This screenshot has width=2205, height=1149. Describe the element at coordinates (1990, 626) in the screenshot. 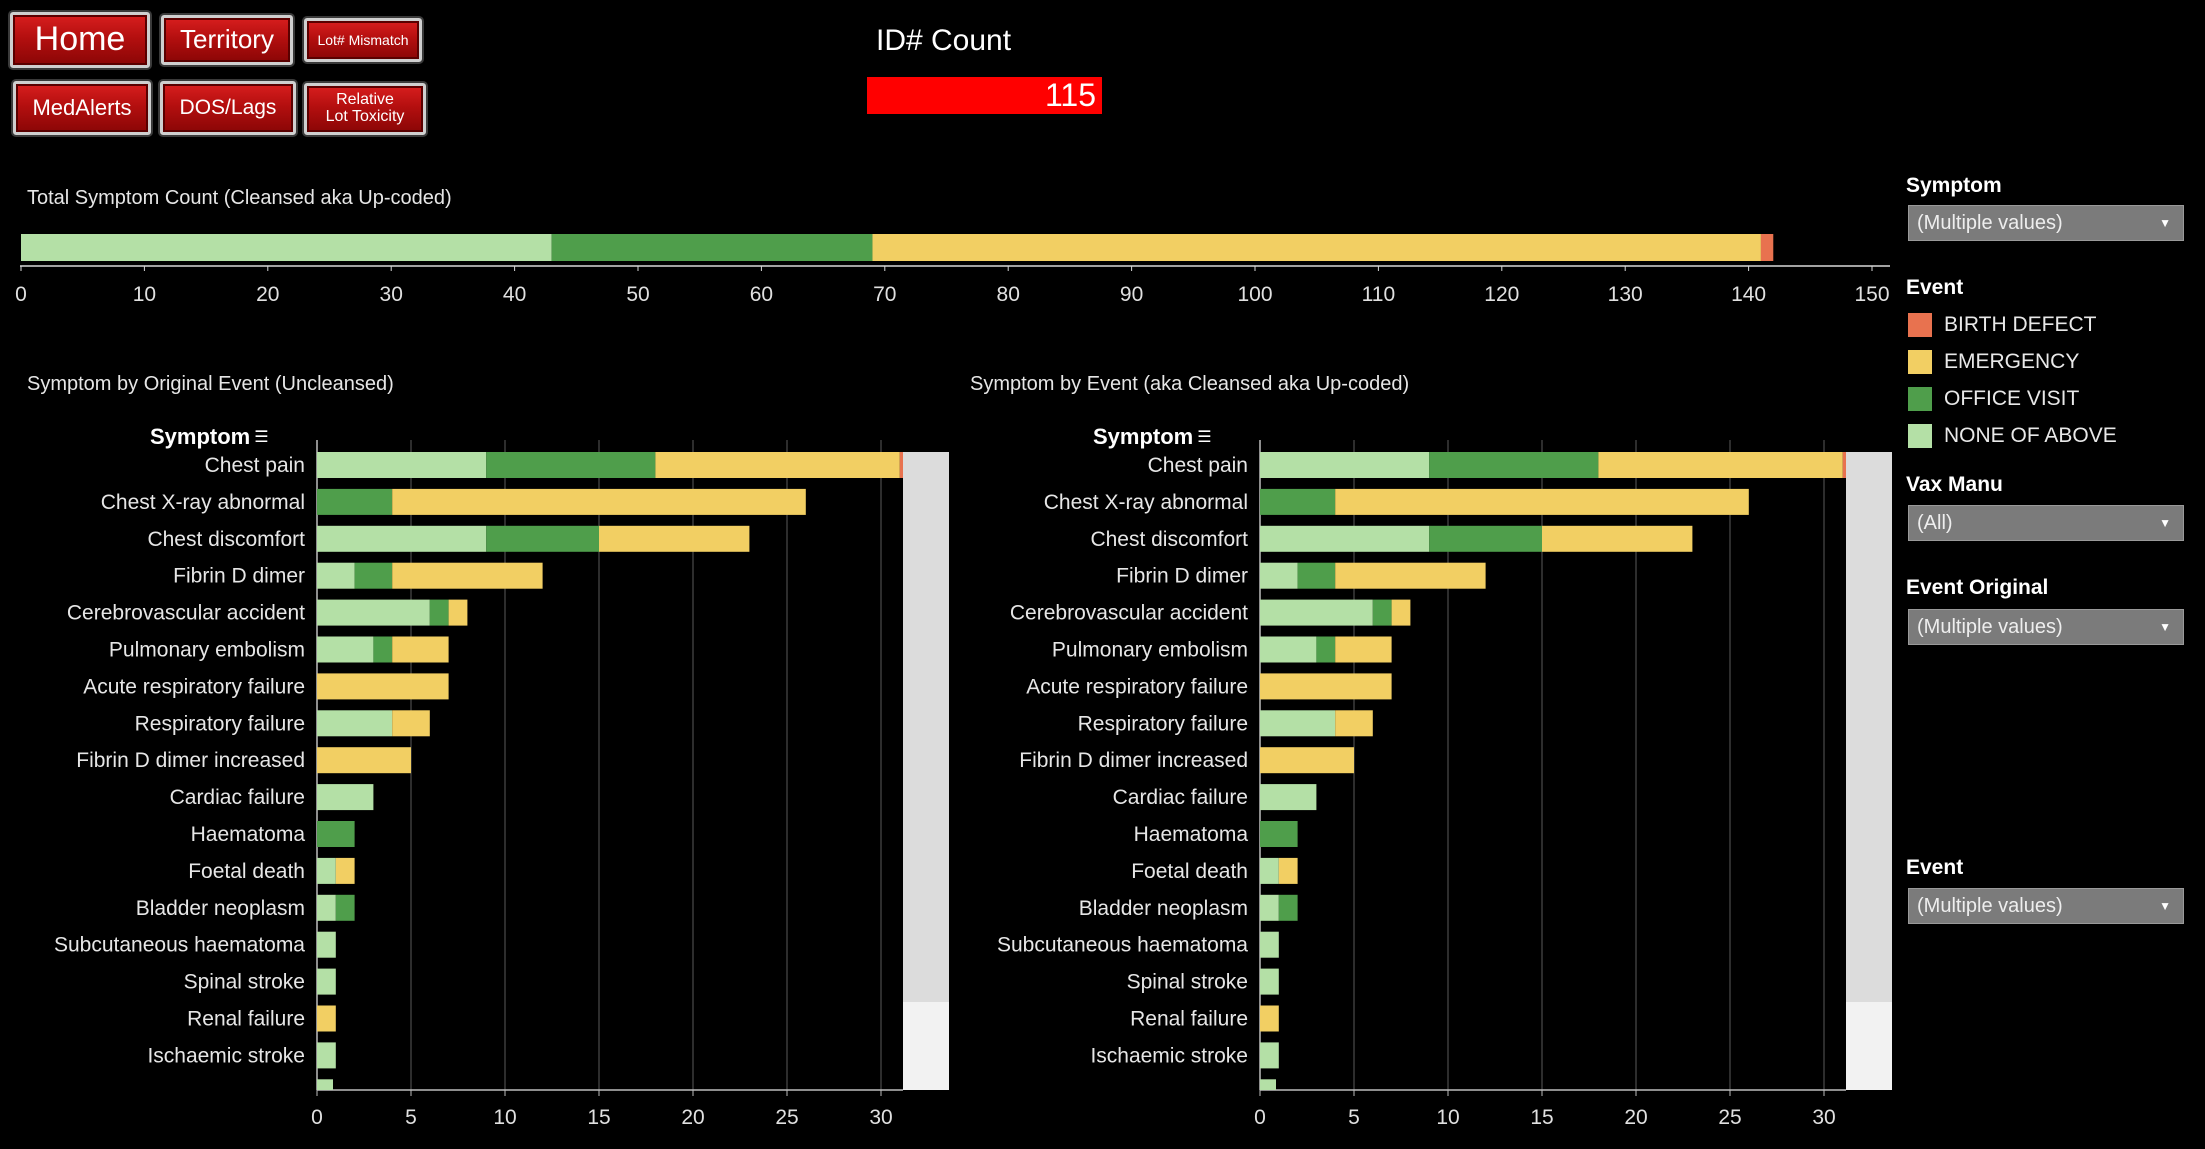

I see `event-original-filter-value: (Multiple values)` at that location.